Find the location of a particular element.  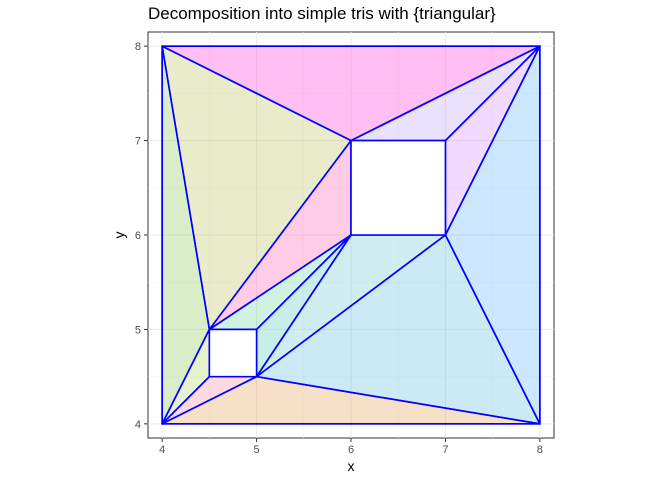

x-tick-label: 8 is located at coordinates (540, 450).